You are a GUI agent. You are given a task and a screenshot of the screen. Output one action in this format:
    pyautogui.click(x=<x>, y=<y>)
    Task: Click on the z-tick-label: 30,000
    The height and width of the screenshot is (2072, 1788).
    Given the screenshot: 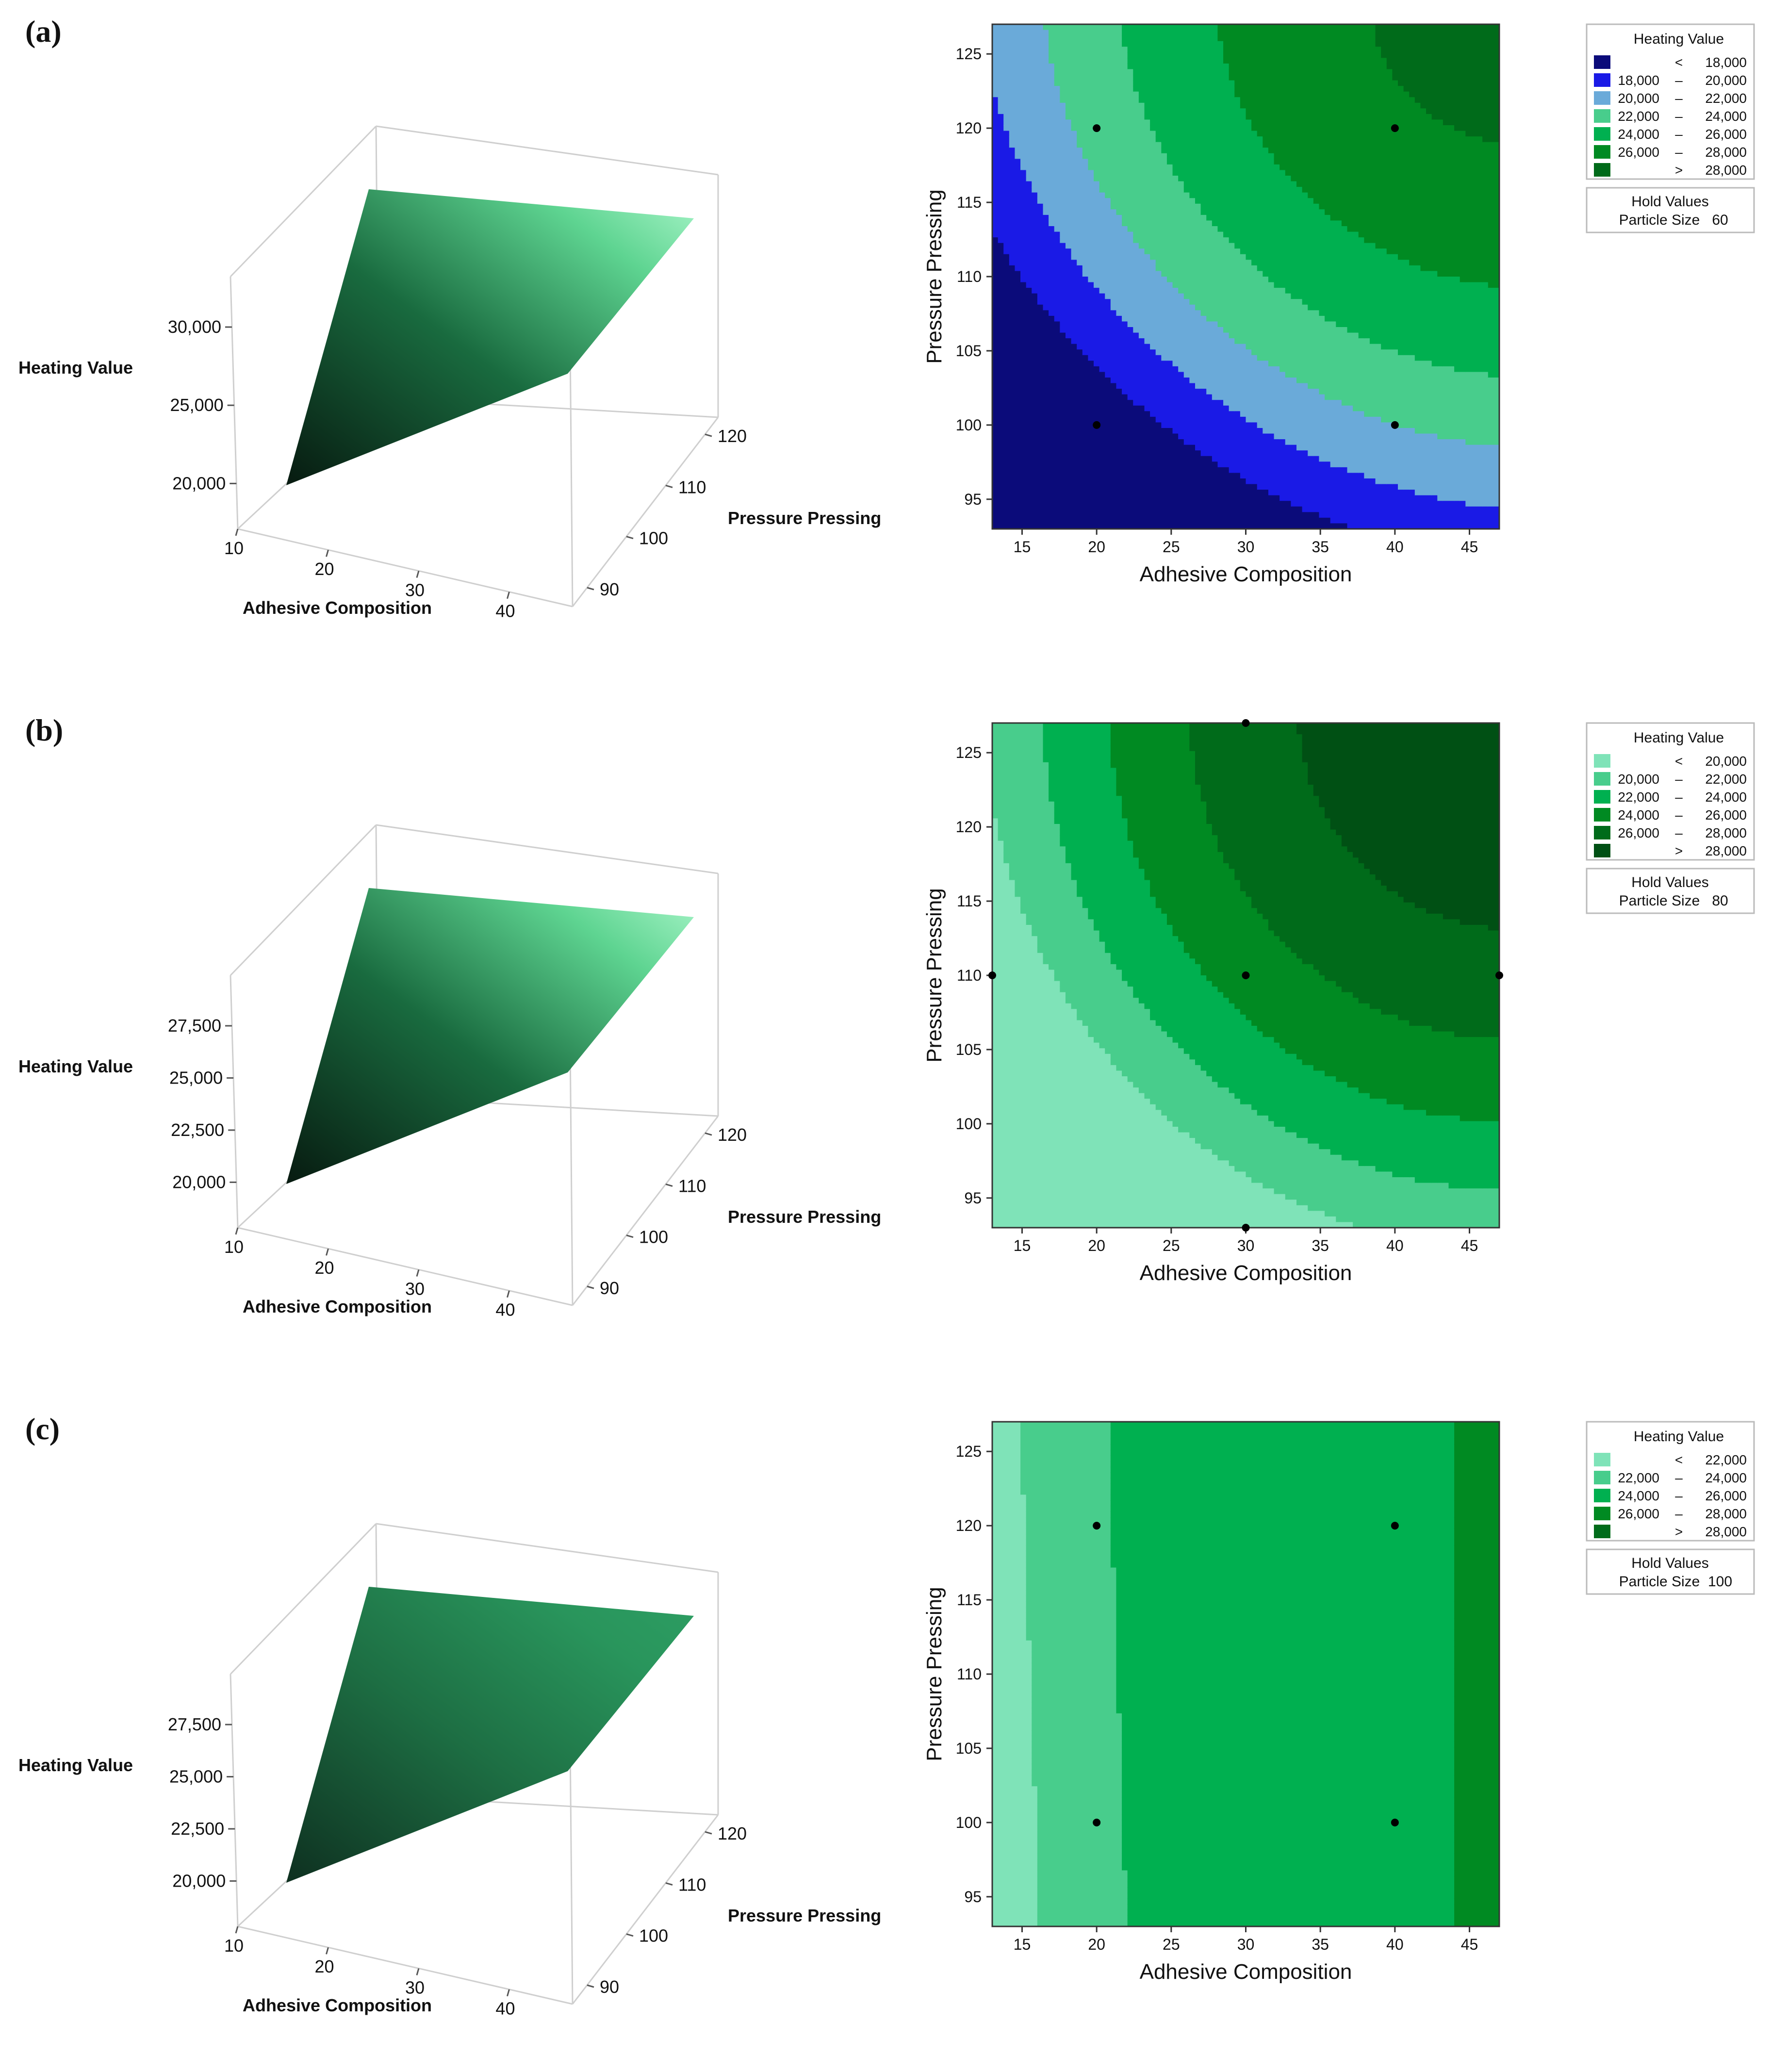 What is the action you would take?
    pyautogui.click(x=194, y=327)
    